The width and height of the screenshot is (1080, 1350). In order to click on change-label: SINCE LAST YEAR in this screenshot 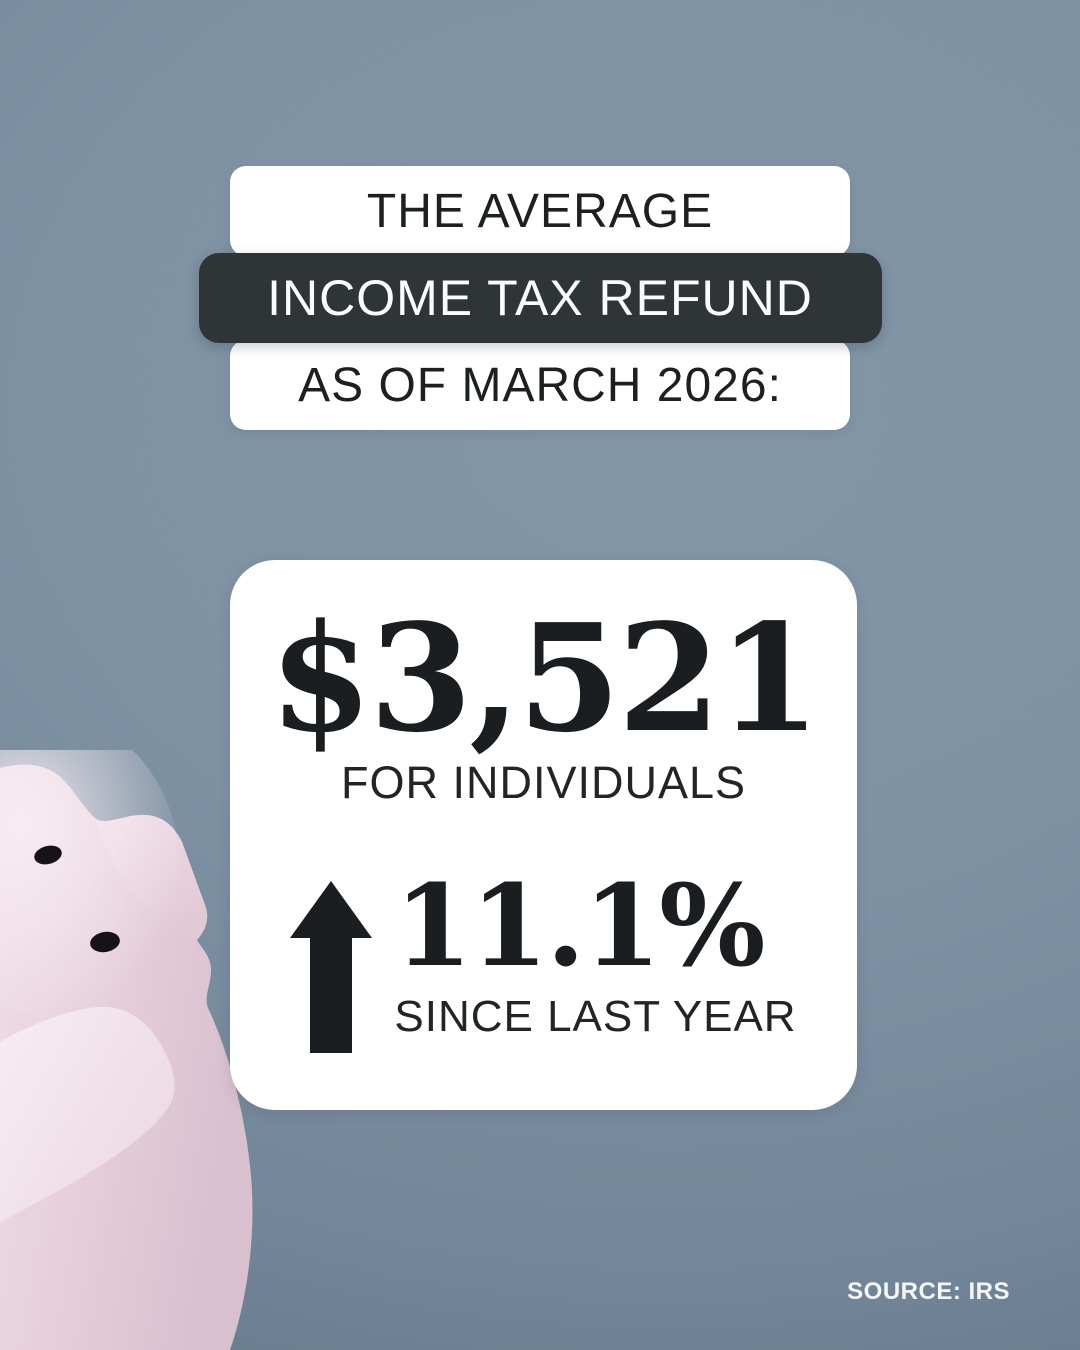, I will do `click(595, 1017)`.